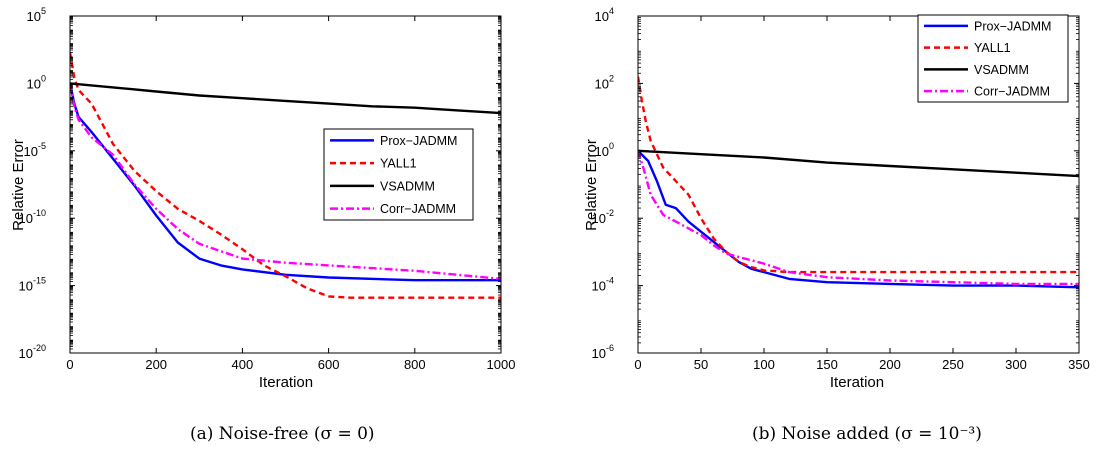  I want to click on series-line-corr-jadmm, so click(858, 218).